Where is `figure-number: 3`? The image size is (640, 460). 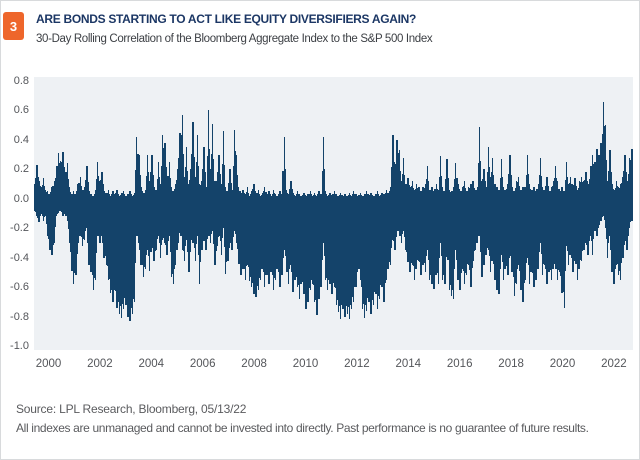
figure-number: 3 is located at coordinates (13, 26).